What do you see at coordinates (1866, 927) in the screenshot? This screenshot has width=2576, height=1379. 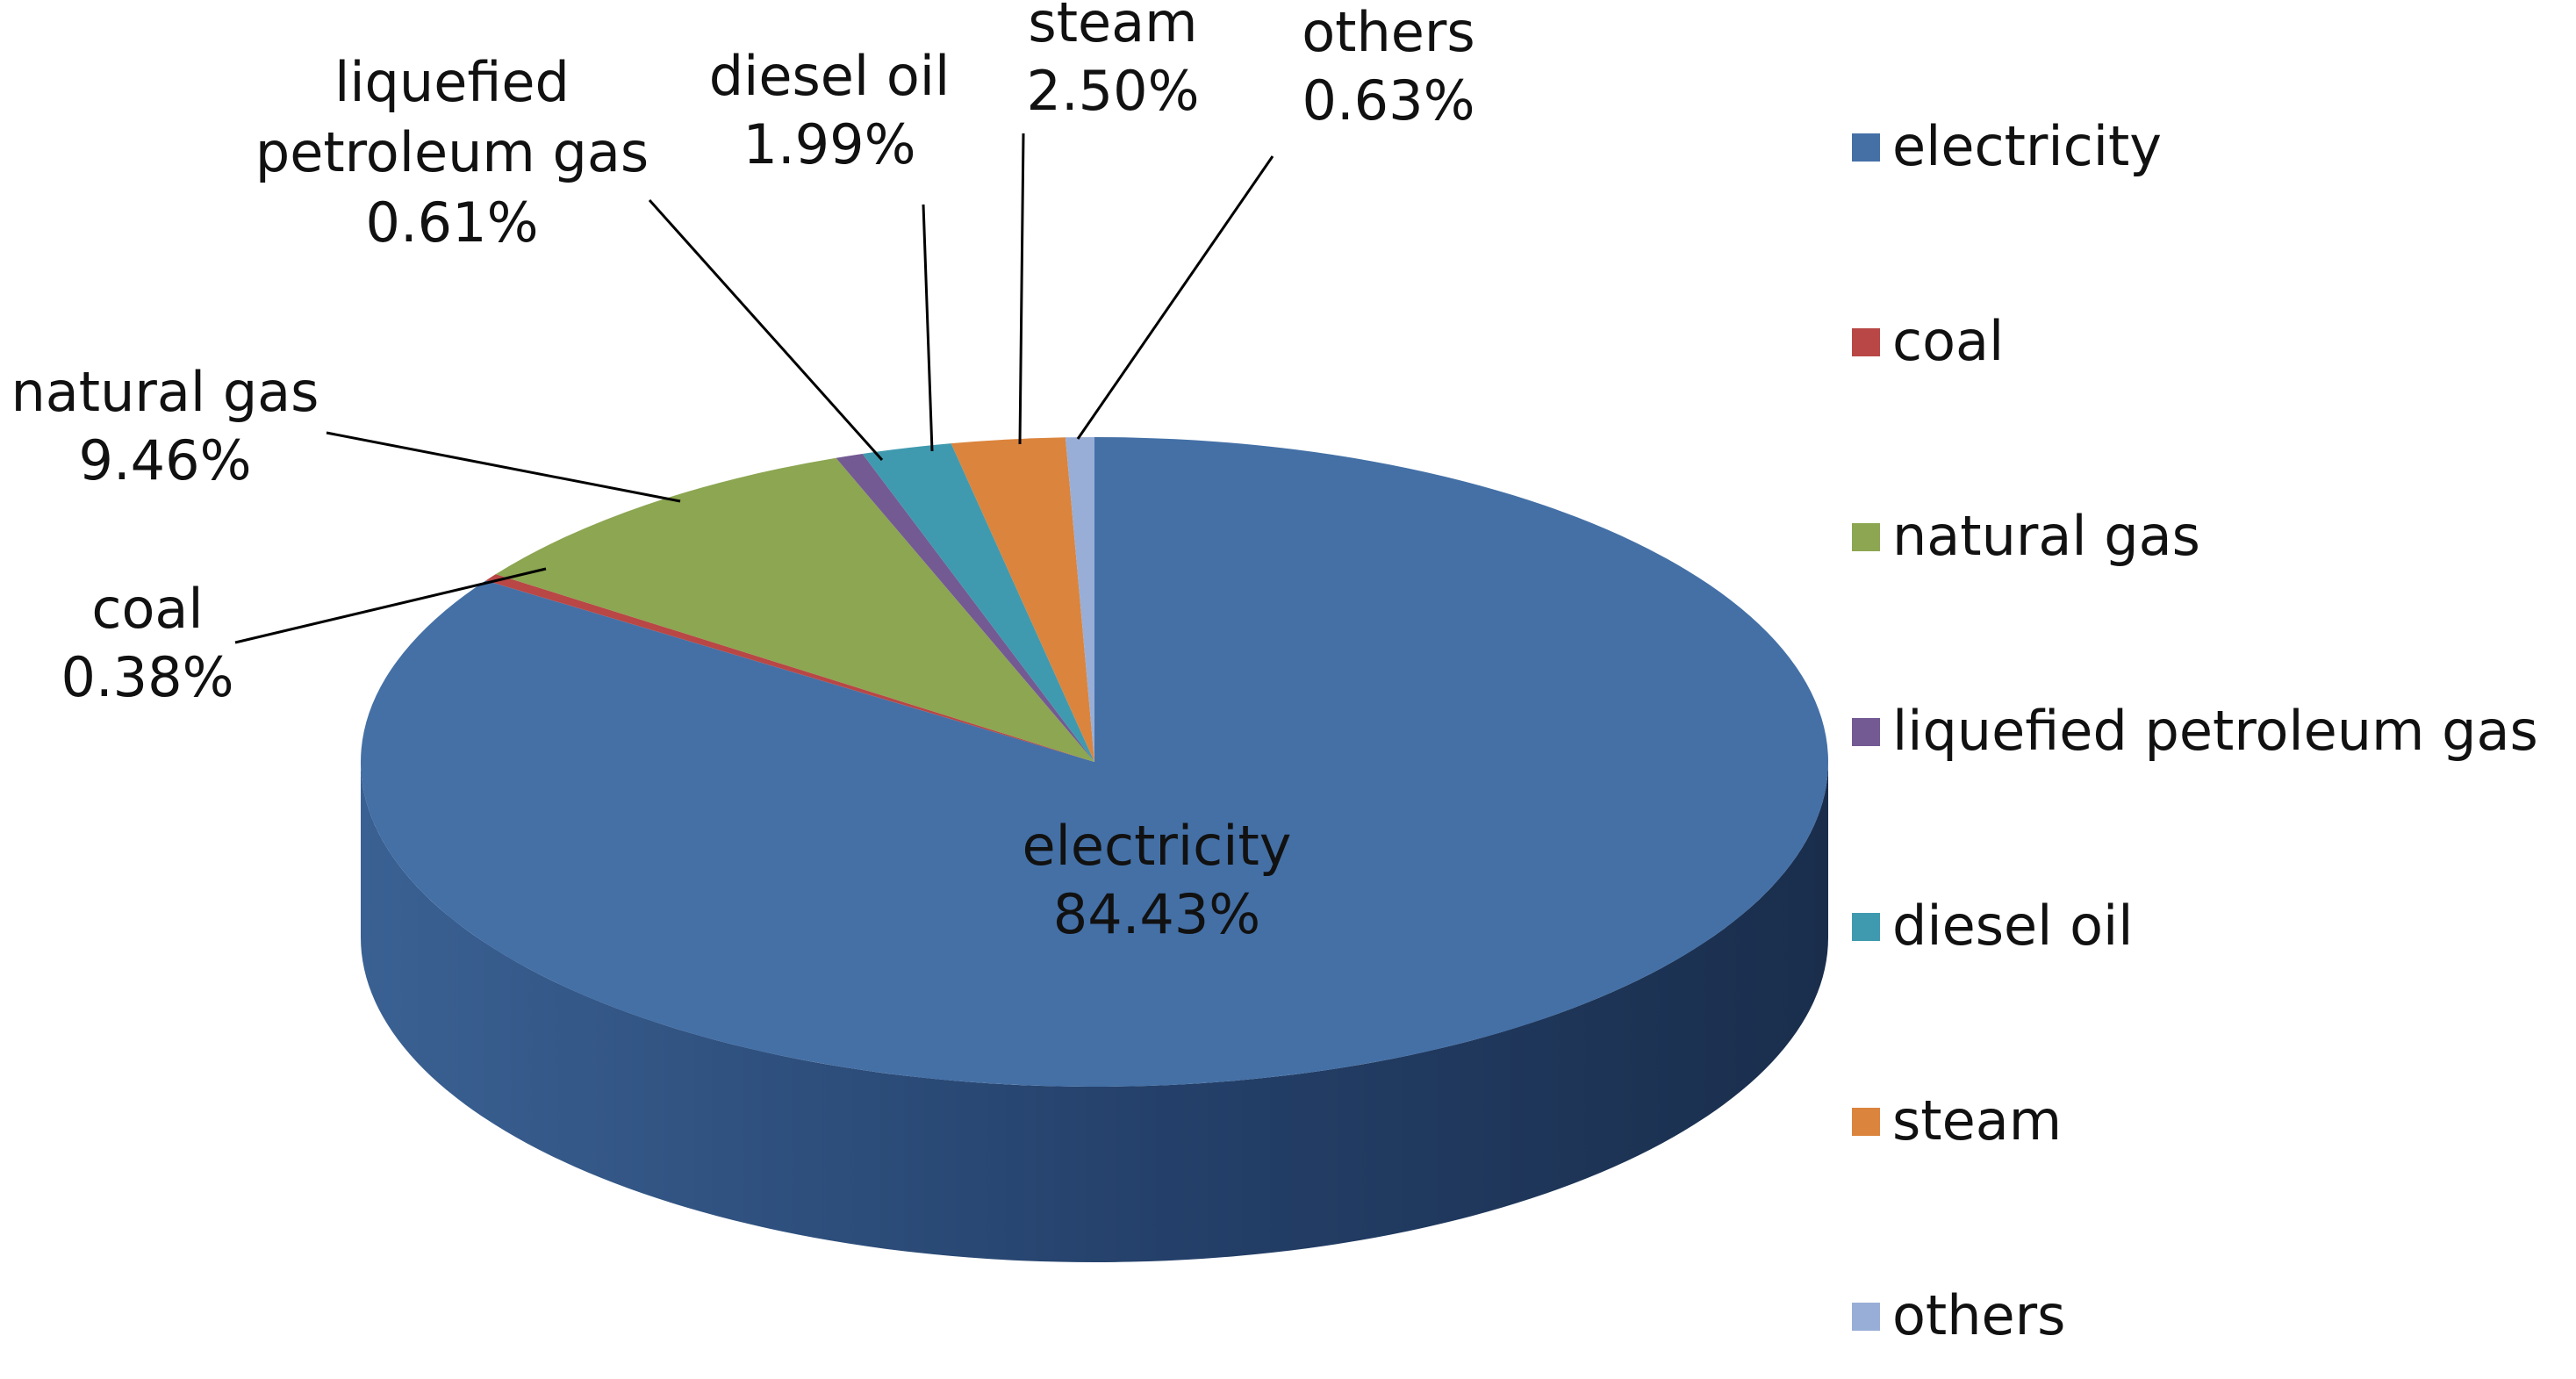 I see `legend-swatch-diesel-oil` at bounding box center [1866, 927].